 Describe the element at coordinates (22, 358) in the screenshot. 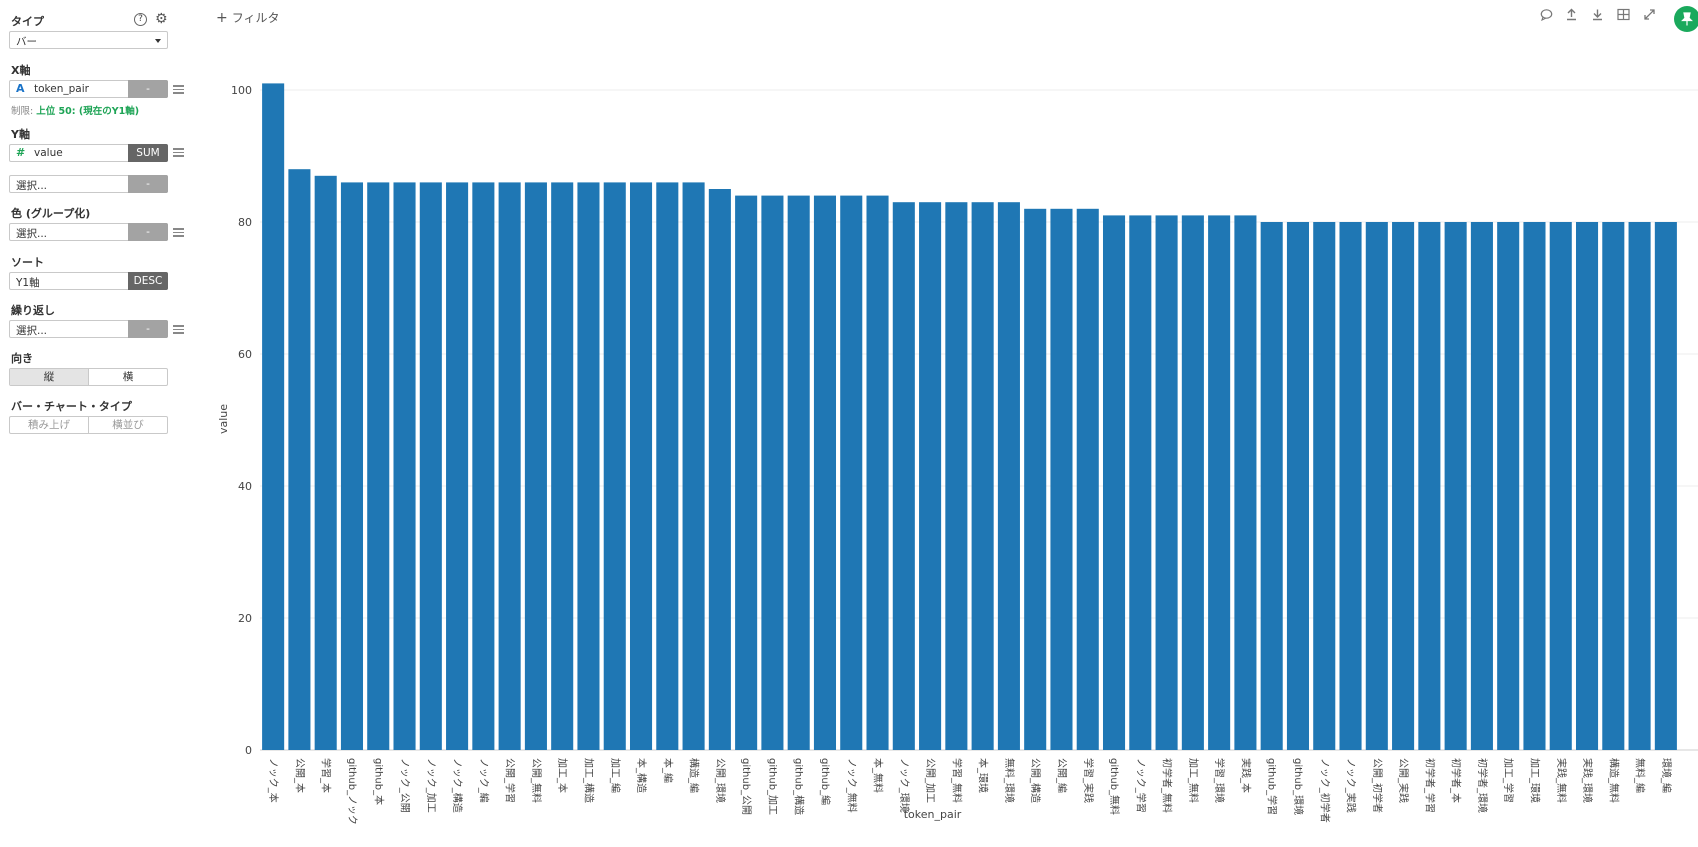

I see `orientation-label: 向き` at that location.